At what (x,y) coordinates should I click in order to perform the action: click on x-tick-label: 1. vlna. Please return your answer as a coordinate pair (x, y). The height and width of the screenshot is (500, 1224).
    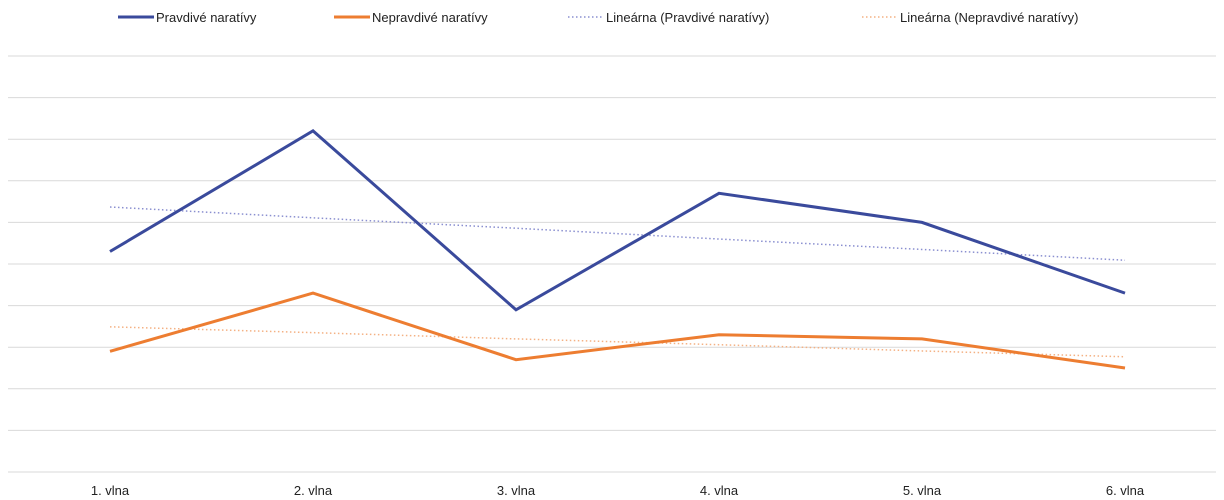
    Looking at the image, I should click on (110, 490).